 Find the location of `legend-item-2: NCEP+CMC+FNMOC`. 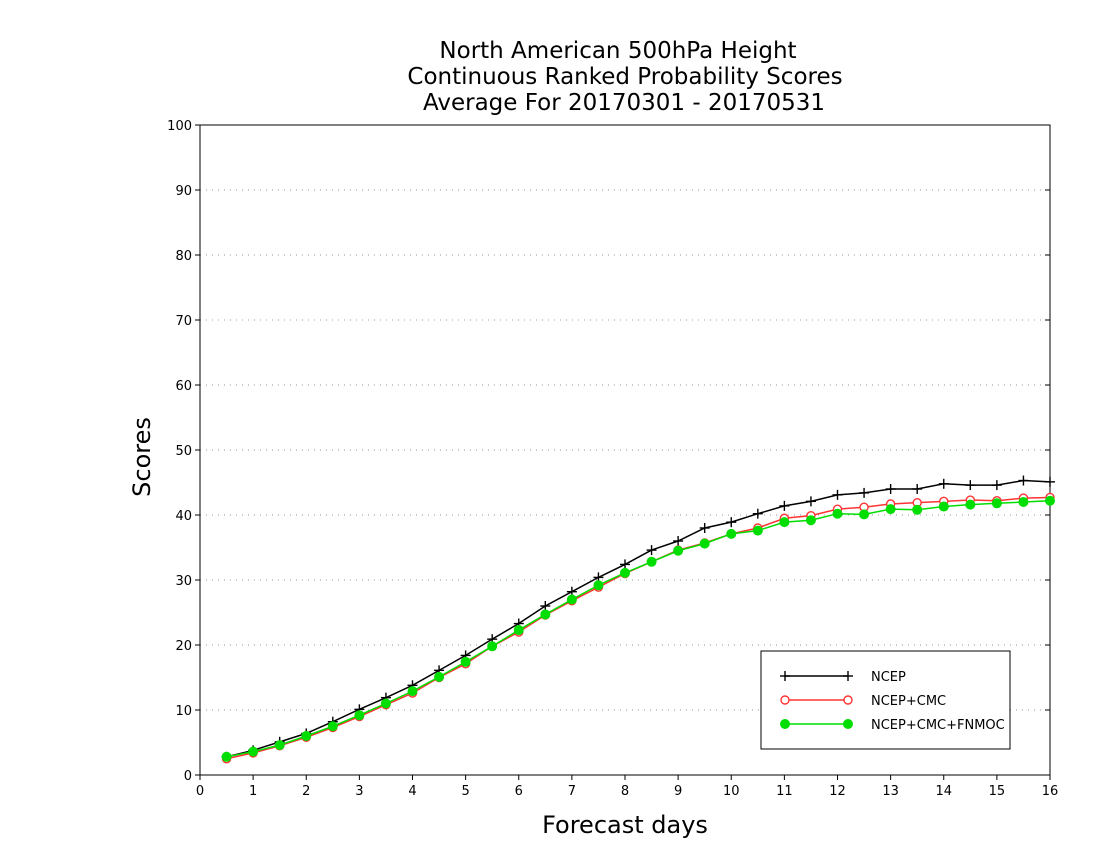

legend-item-2: NCEP+CMC+FNMOC is located at coordinates (892, 725).